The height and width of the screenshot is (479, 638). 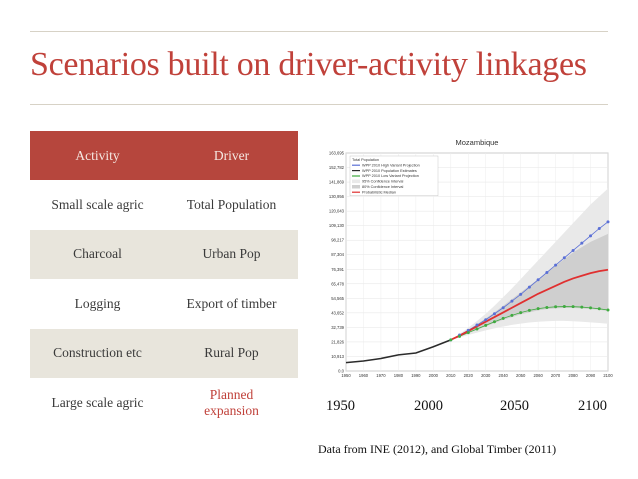 I want to click on y-tick-label: 130,956, so click(x=337, y=196).